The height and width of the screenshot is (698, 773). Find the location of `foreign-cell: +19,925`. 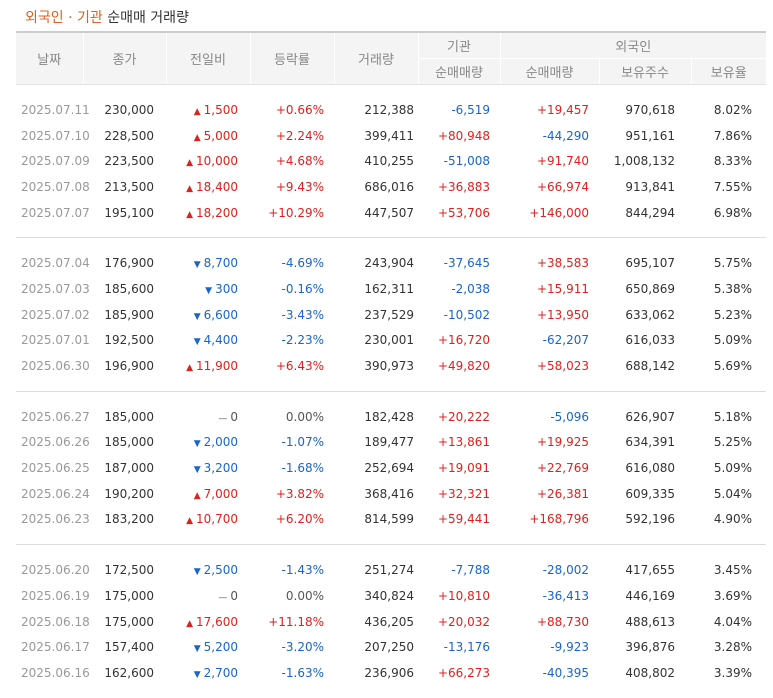

foreign-cell: +19,925 is located at coordinates (562, 442).